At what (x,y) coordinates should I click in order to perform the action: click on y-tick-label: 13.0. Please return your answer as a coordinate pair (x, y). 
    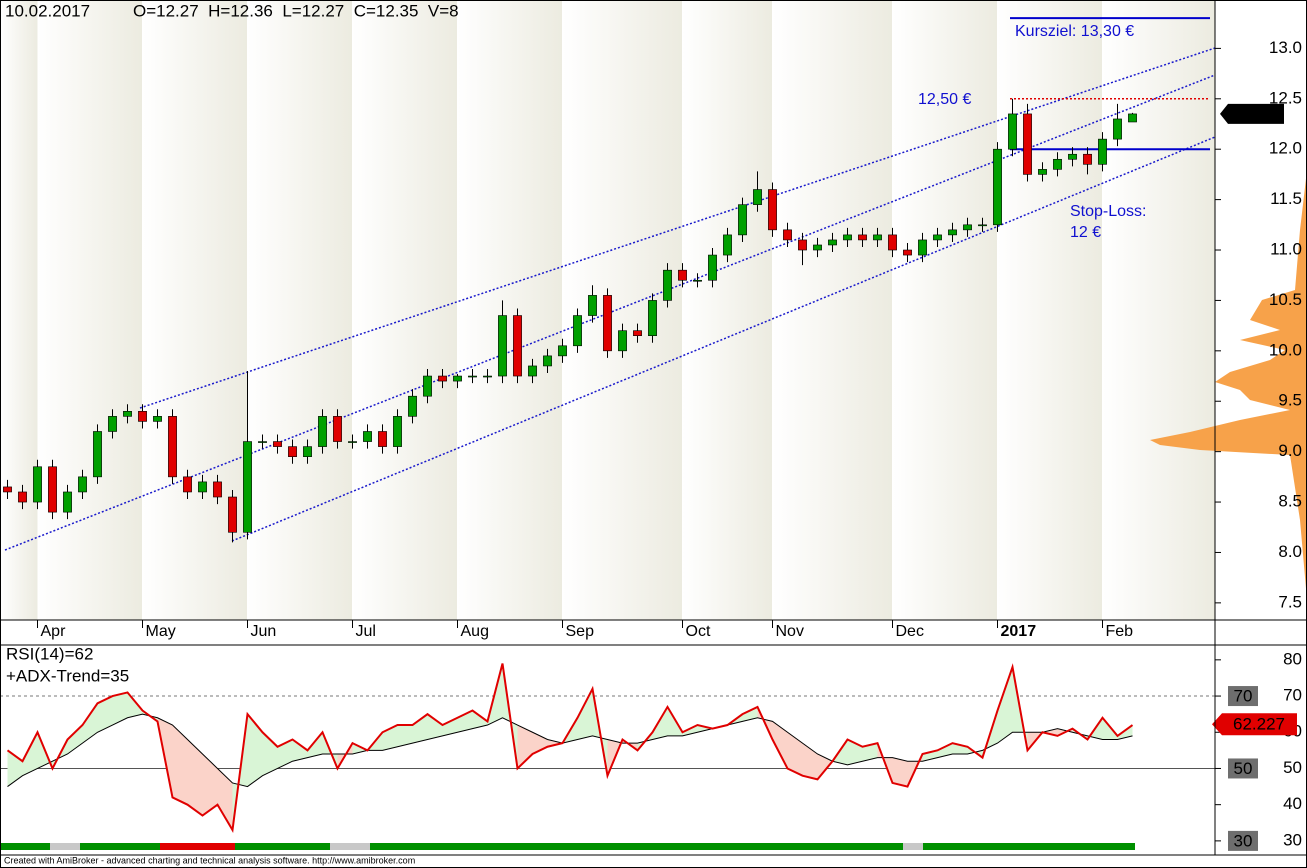
    Looking at the image, I should click on (1285, 47).